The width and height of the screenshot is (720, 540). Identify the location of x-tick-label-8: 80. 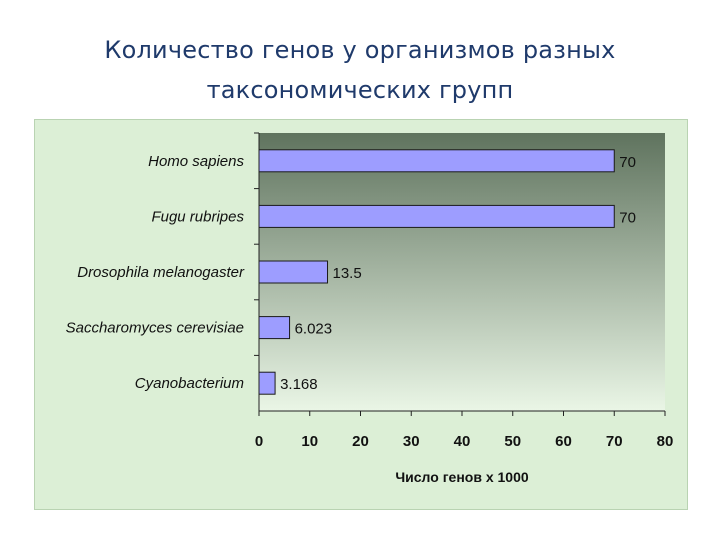
(665, 441).